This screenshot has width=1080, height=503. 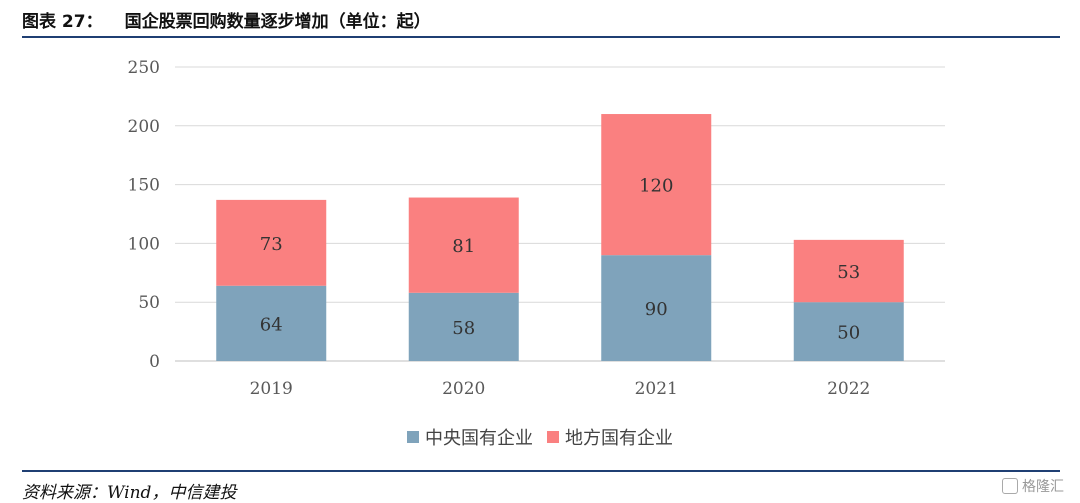 I want to click on data-label-2021-series-0: 90, so click(x=656, y=309).